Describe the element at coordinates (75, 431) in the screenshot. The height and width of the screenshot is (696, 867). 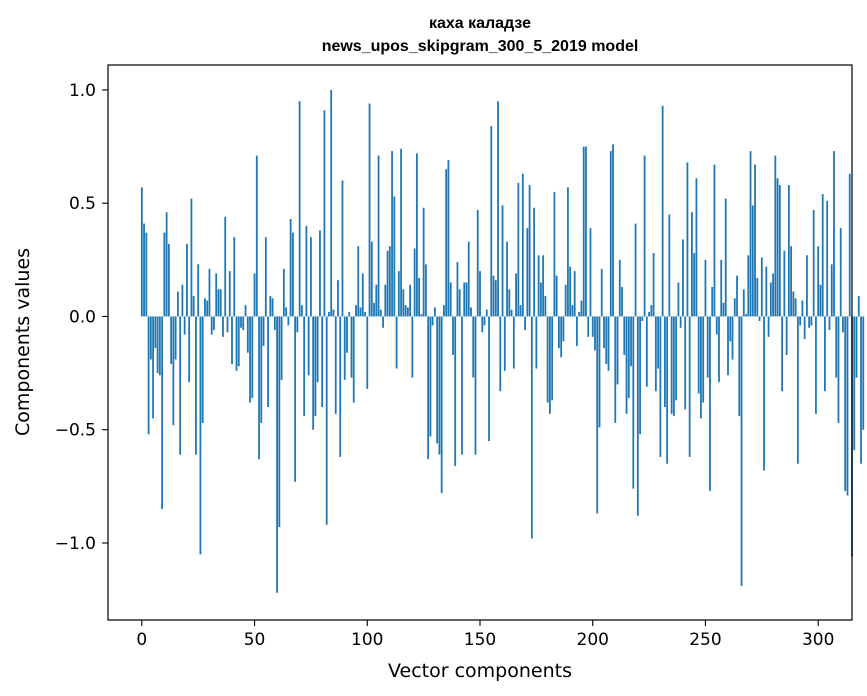
I see `y-tick-label: −0.5` at that location.